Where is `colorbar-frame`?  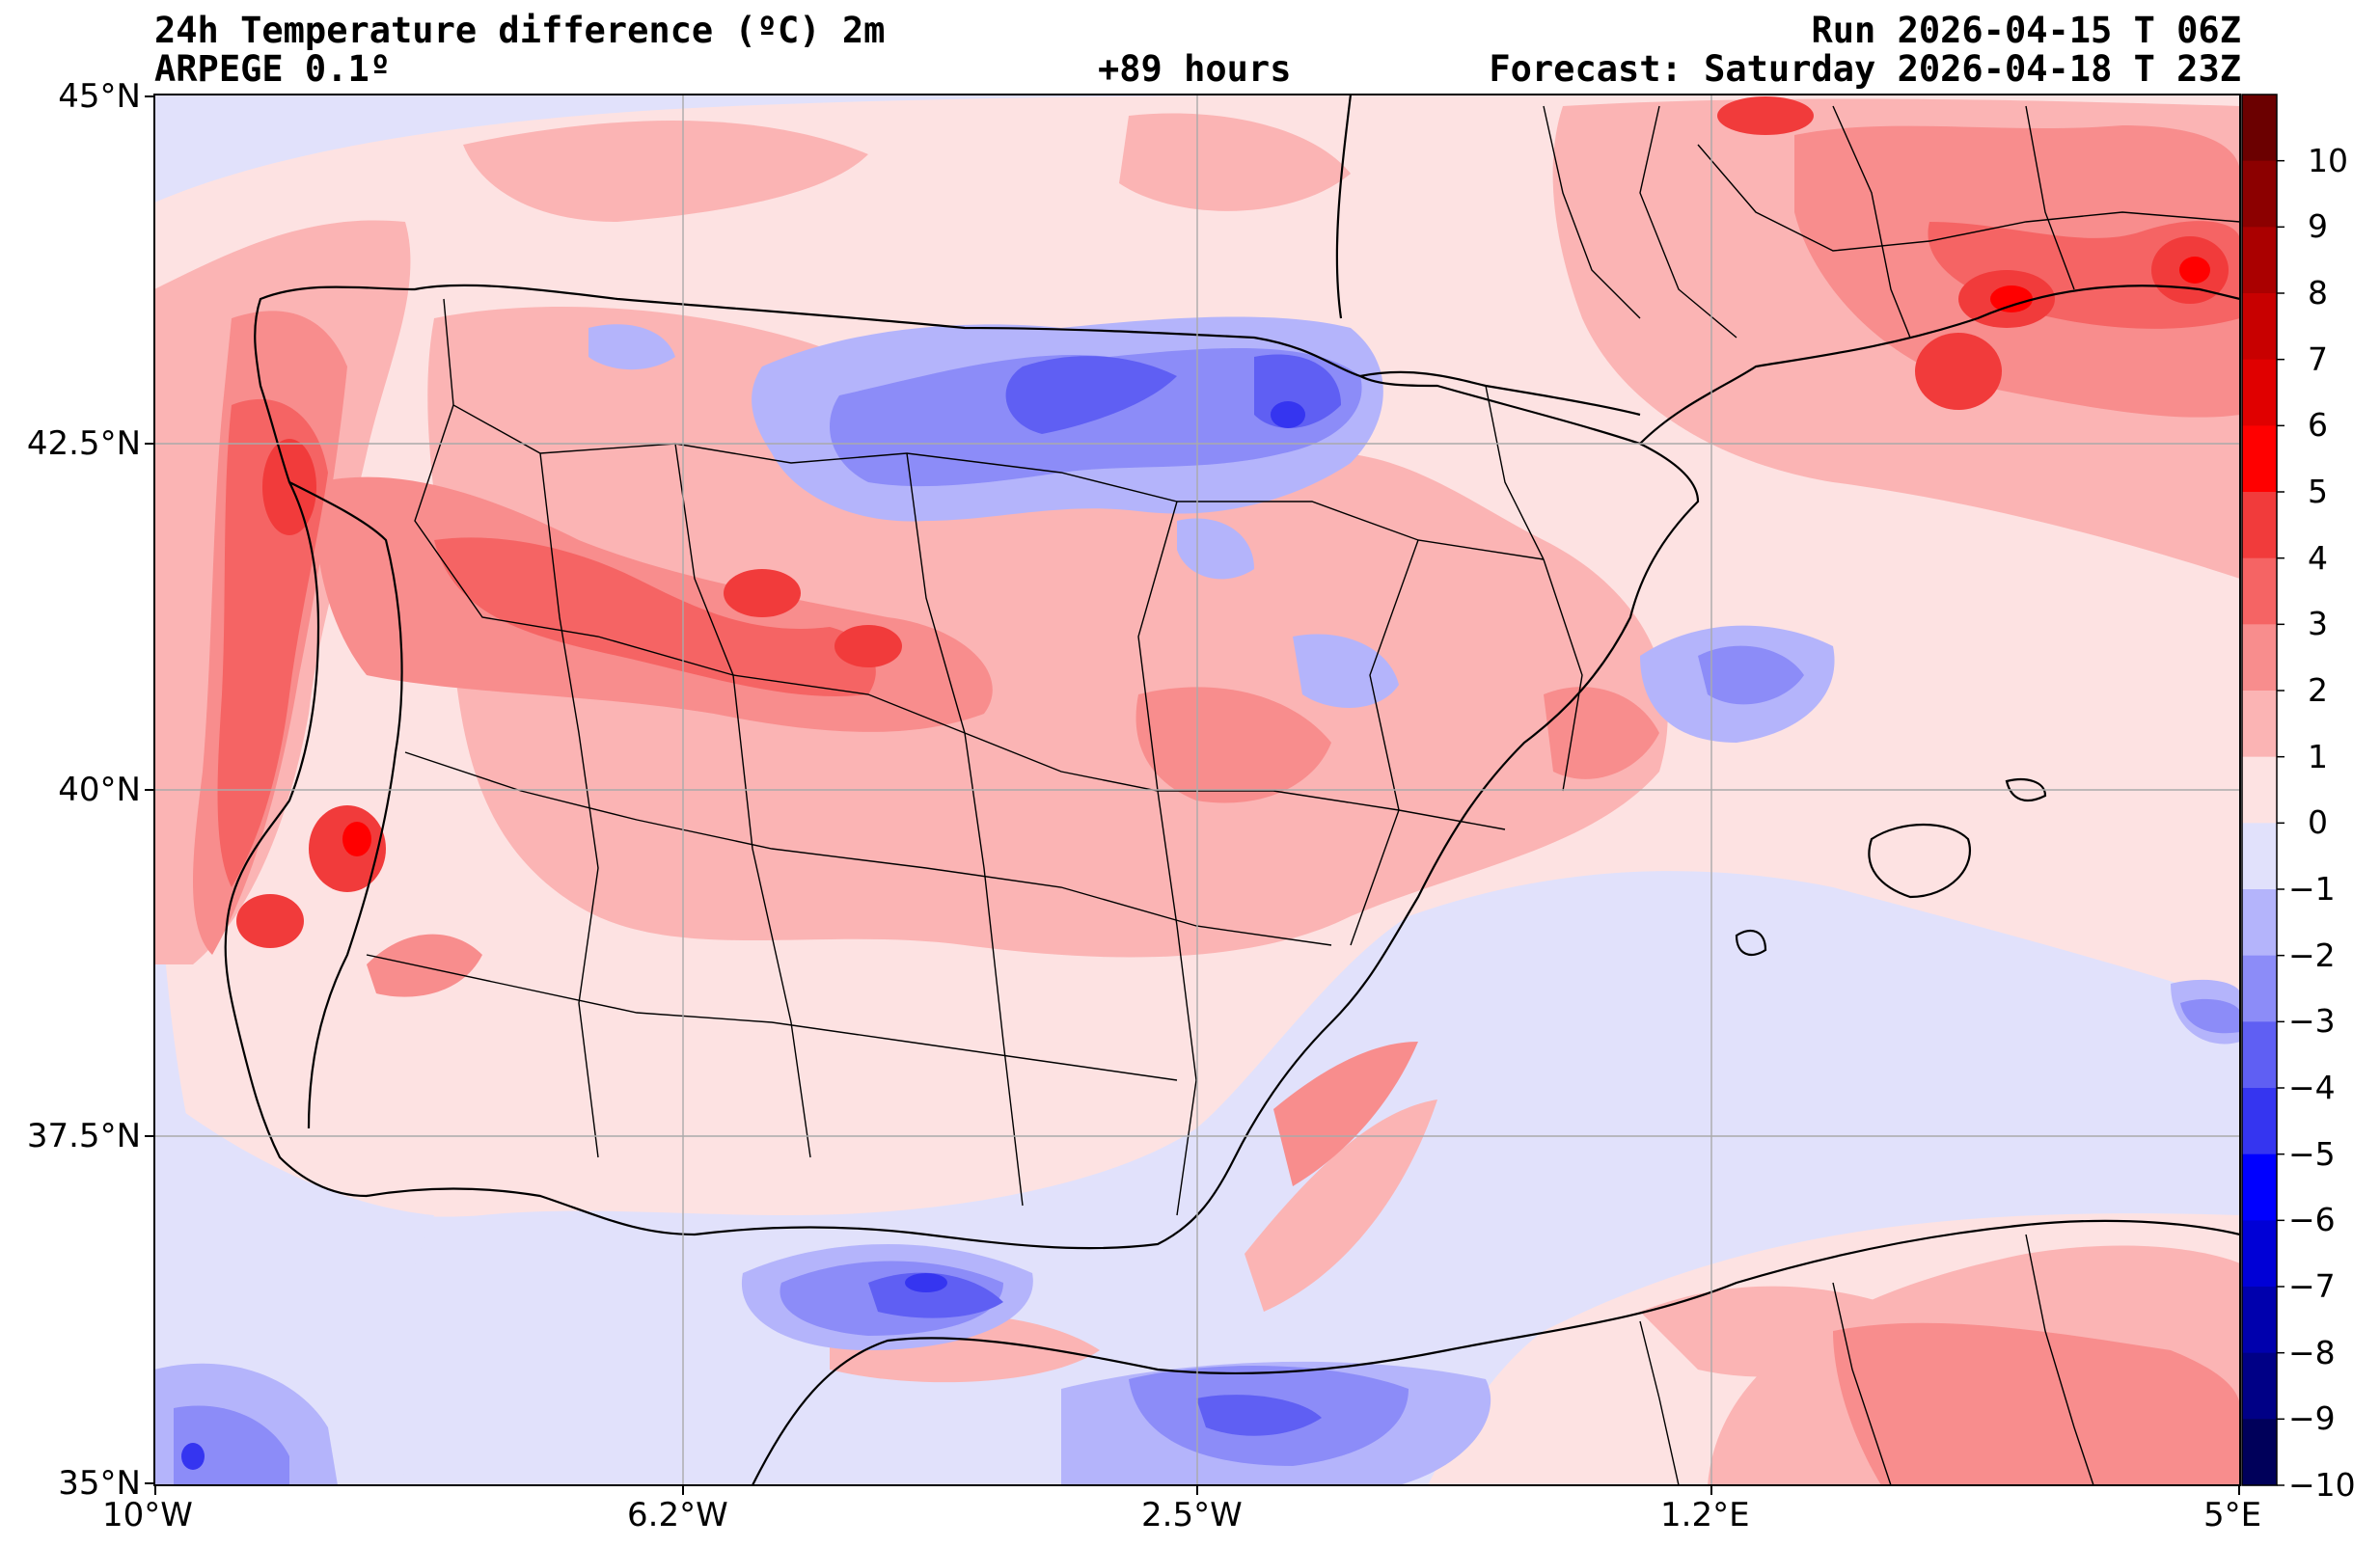
colorbar-frame is located at coordinates (2259, 790).